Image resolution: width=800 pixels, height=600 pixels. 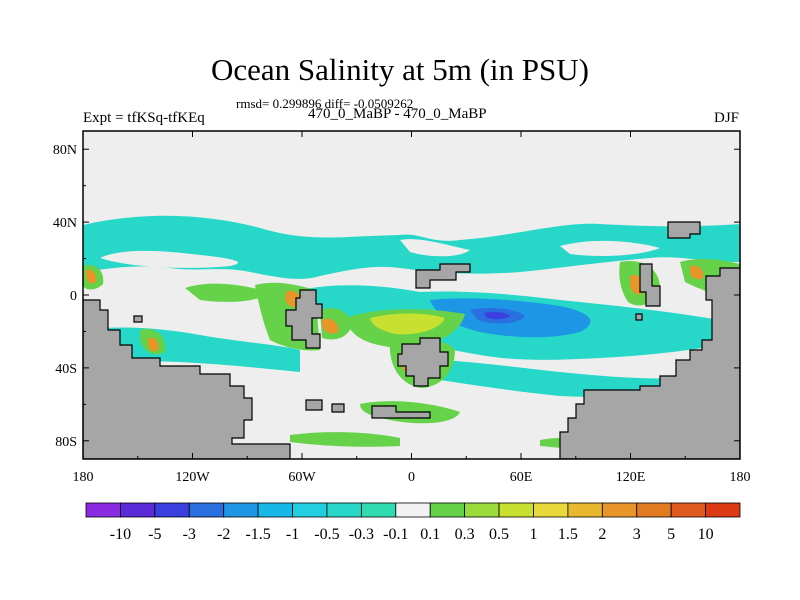 What do you see at coordinates (397, 114) in the screenshot?
I see `chart-subtitle: 470_0_MaBP - 470_0_MaBP` at bounding box center [397, 114].